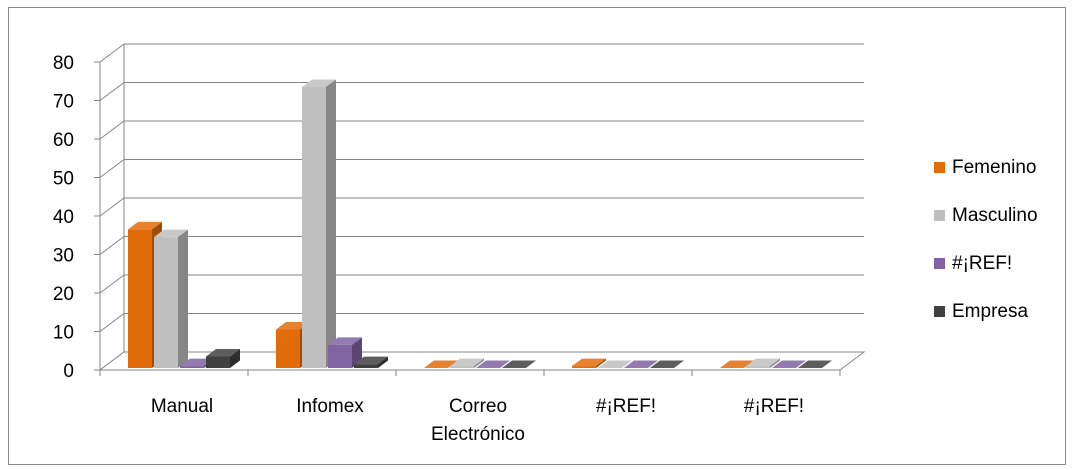  Describe the element at coordinates (478, 434) in the screenshot. I see `x-tick-label: Electrónico` at that location.